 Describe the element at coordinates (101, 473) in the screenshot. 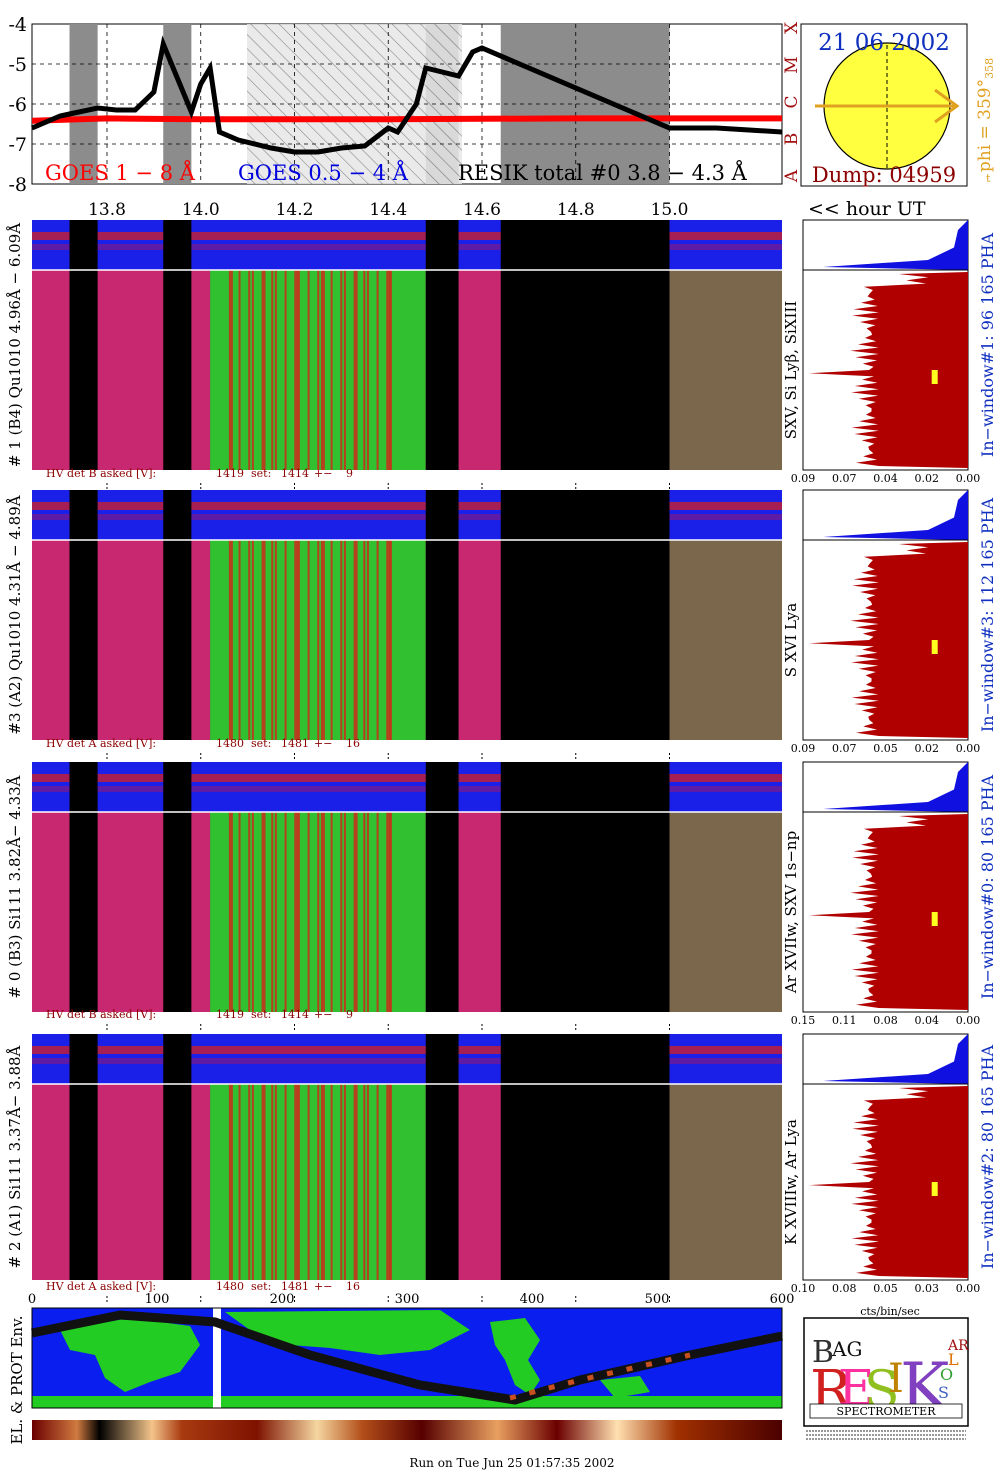

I see `hv-field: HV det B asked [V]:` at that location.